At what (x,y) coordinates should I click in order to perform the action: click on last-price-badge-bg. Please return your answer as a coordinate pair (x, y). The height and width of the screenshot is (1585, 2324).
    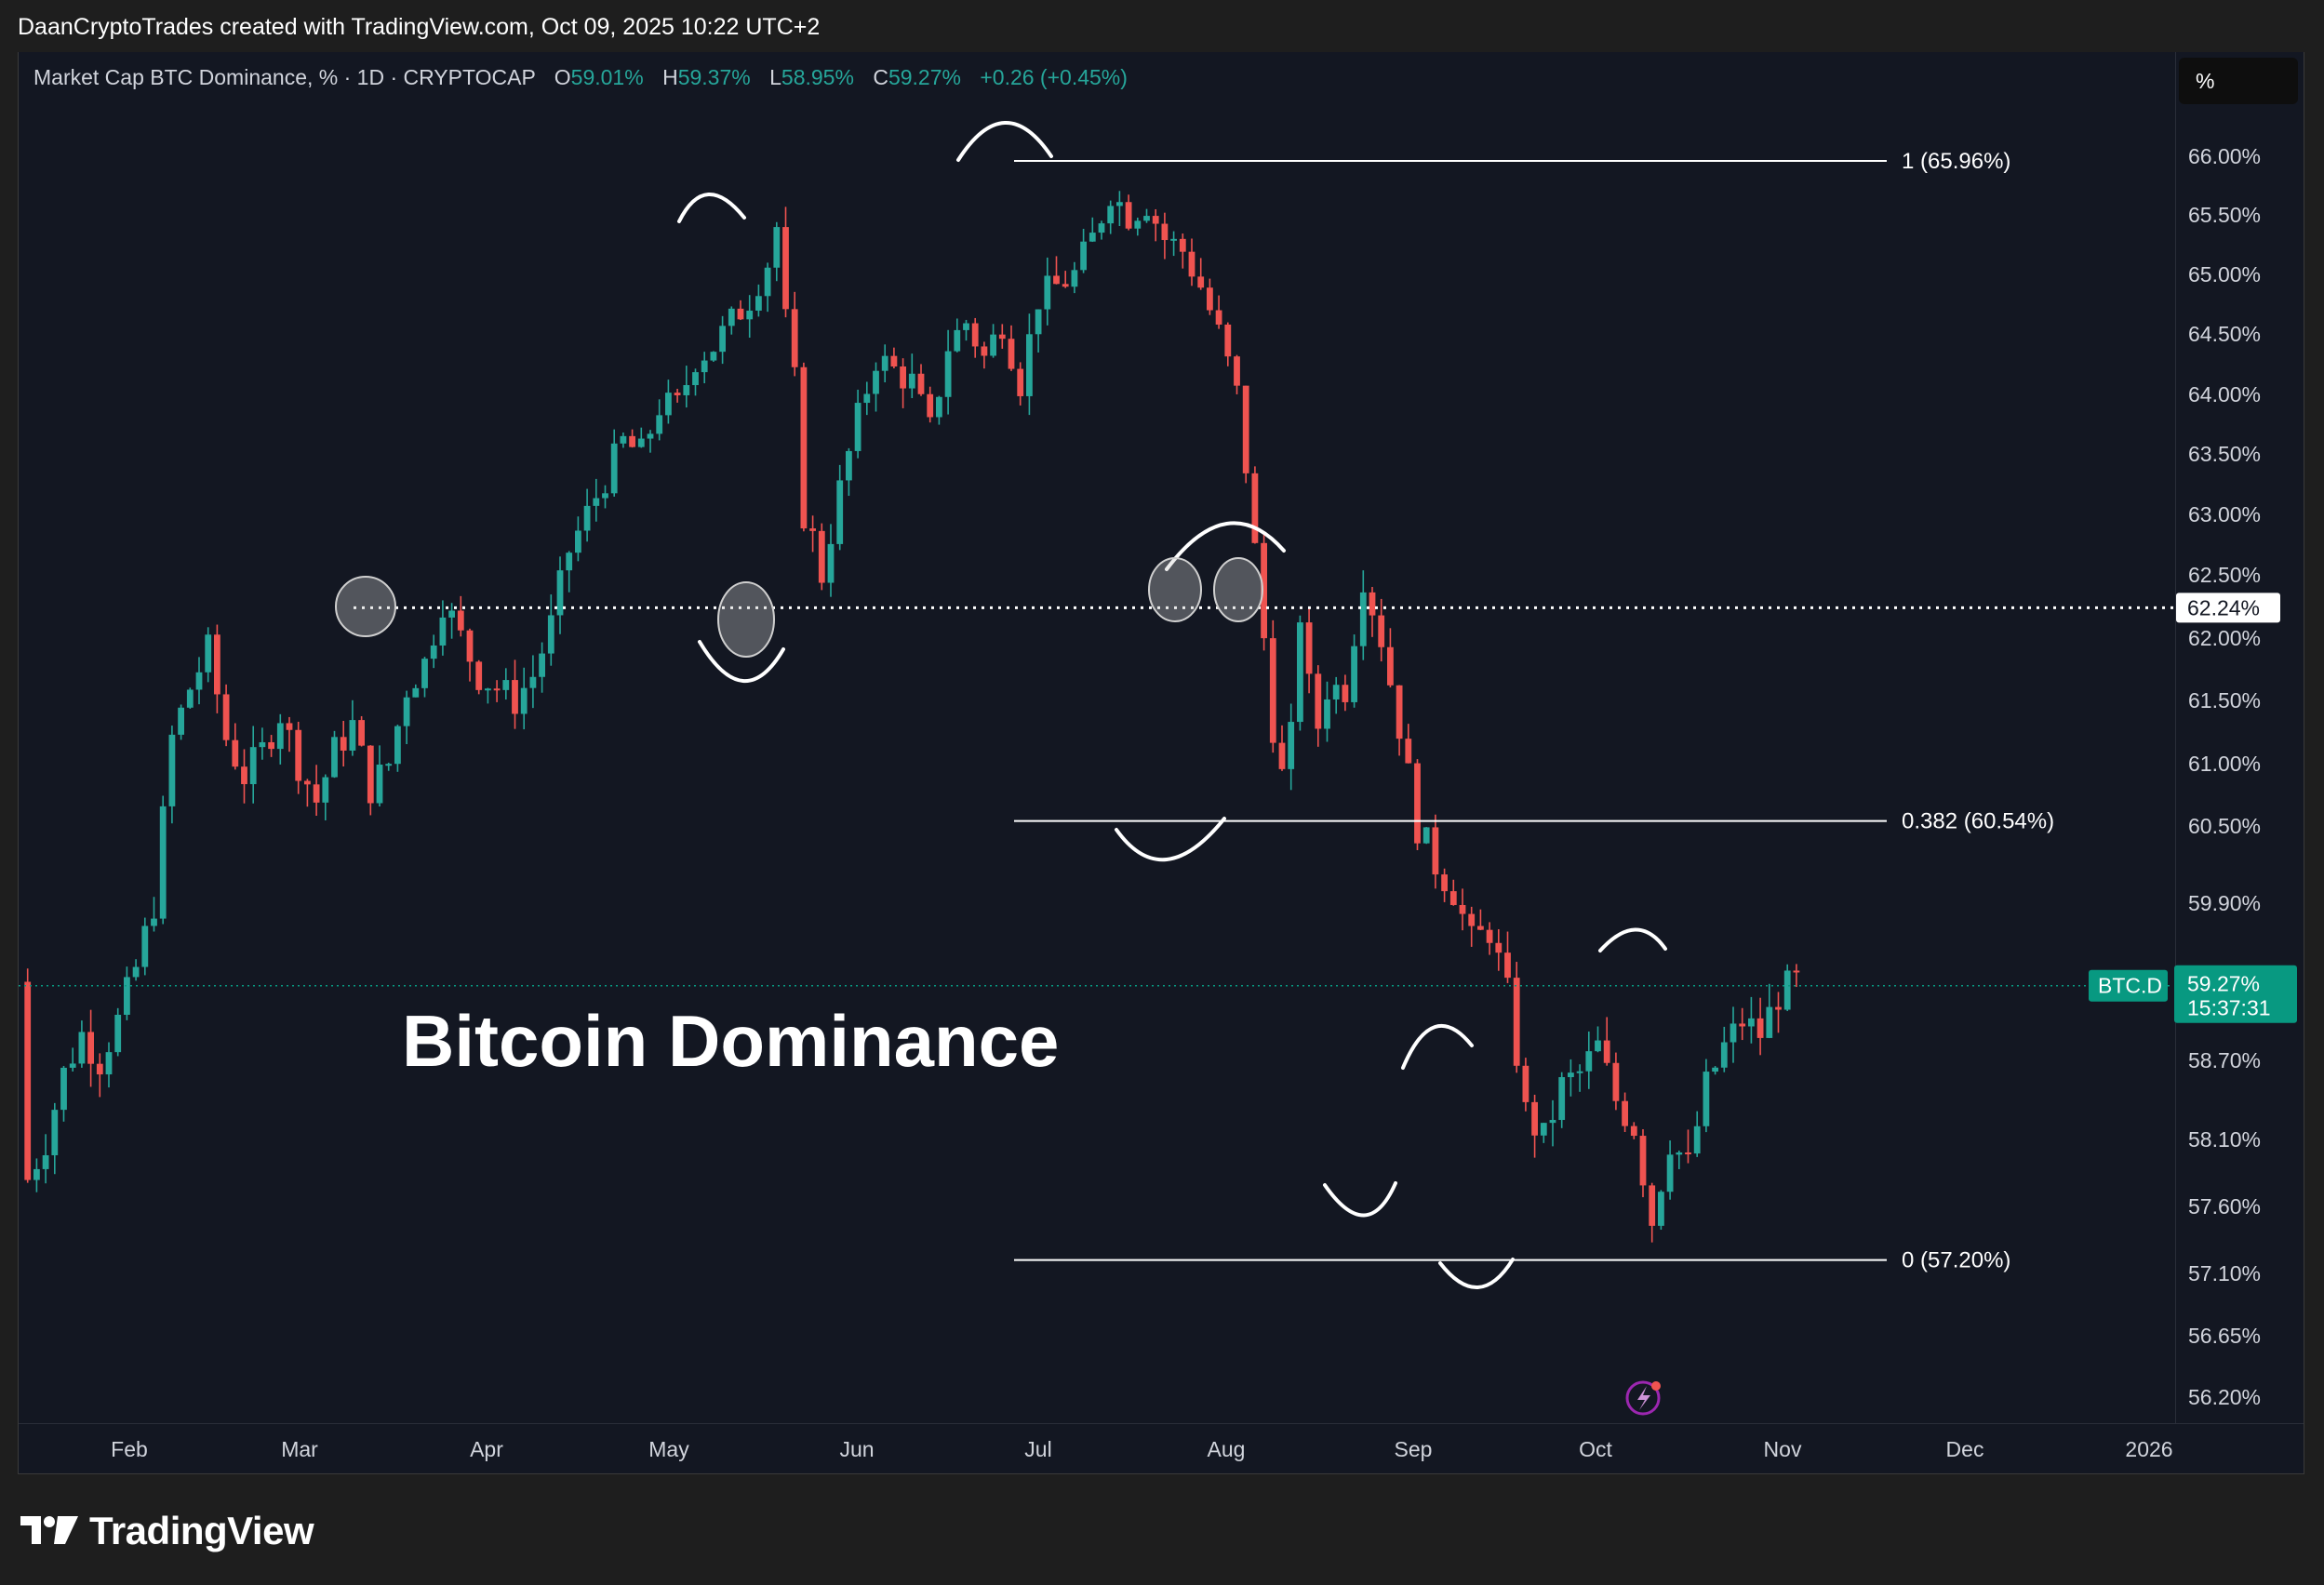
    Looking at the image, I should click on (2235, 994).